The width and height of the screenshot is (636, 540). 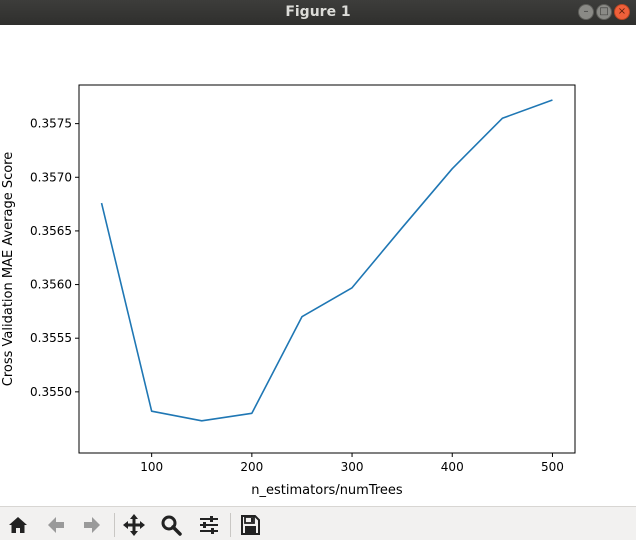 What do you see at coordinates (318, 523) in the screenshot?
I see `navigation-toolbar` at bounding box center [318, 523].